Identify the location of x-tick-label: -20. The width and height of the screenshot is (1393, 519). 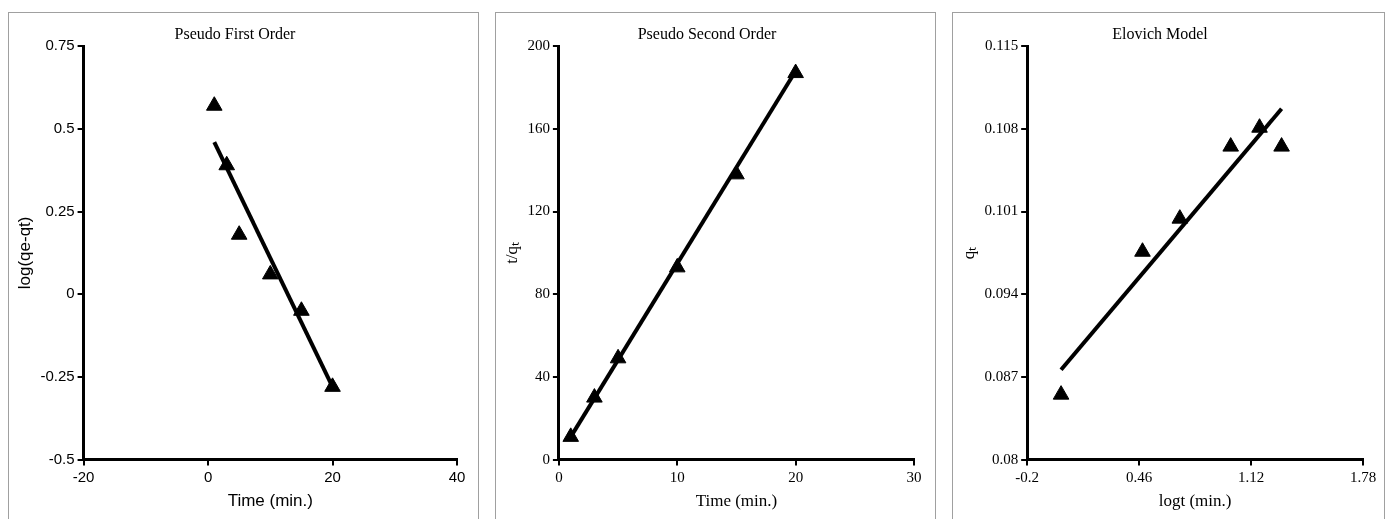
(83, 476).